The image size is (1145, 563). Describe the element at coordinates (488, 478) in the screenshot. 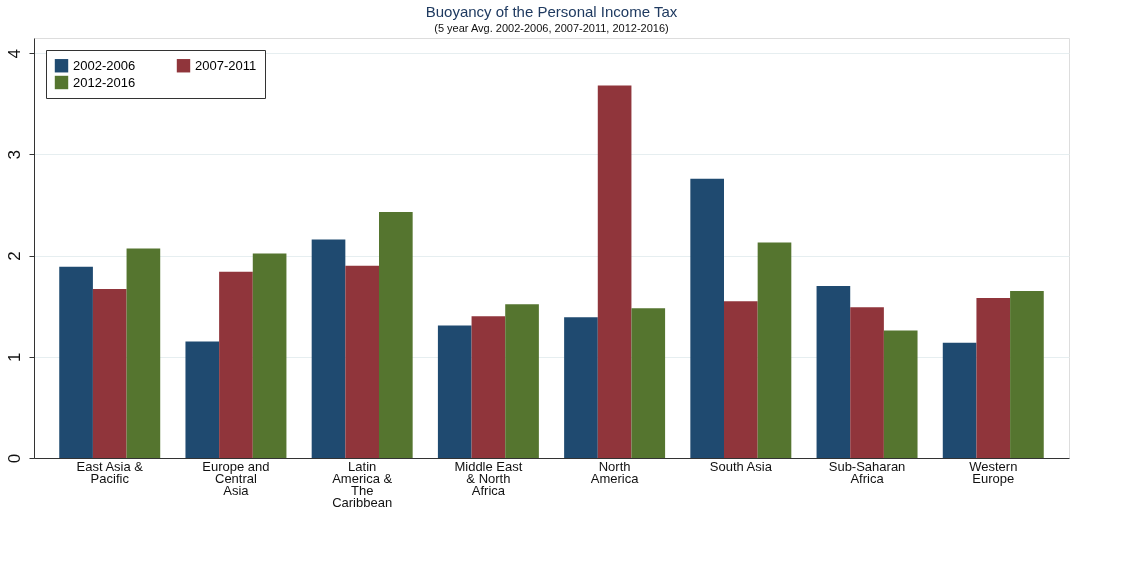

I see `x-tick-label: Middle East & North Africa` at that location.